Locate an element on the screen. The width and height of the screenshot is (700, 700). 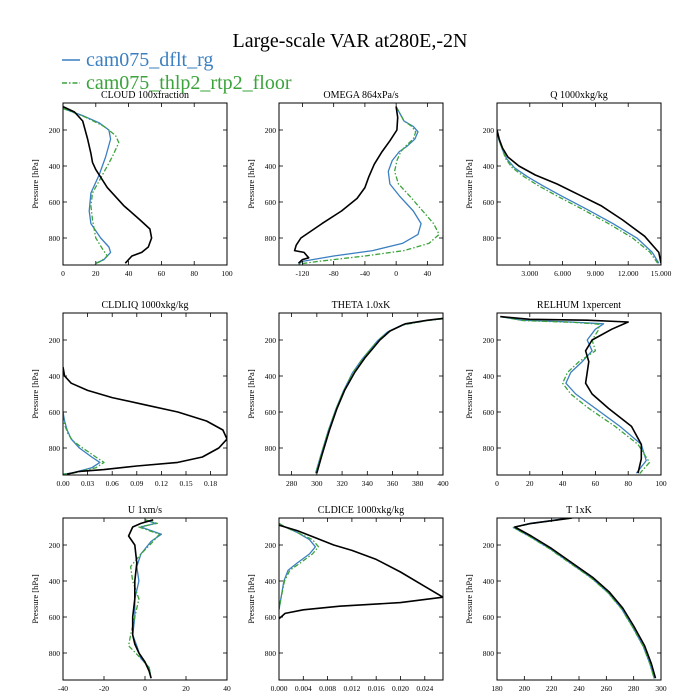
x-tick-label: 260 is located at coordinates (607, 688).